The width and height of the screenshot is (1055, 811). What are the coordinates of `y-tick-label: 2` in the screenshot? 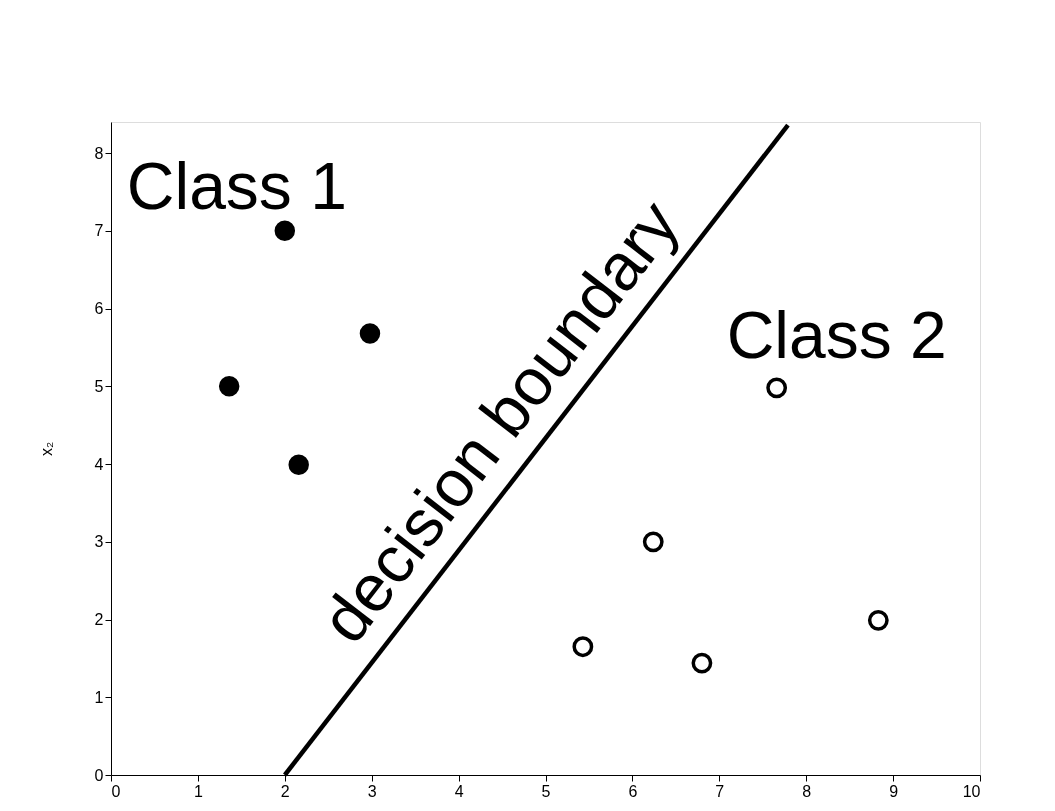 It's located at (99, 620).